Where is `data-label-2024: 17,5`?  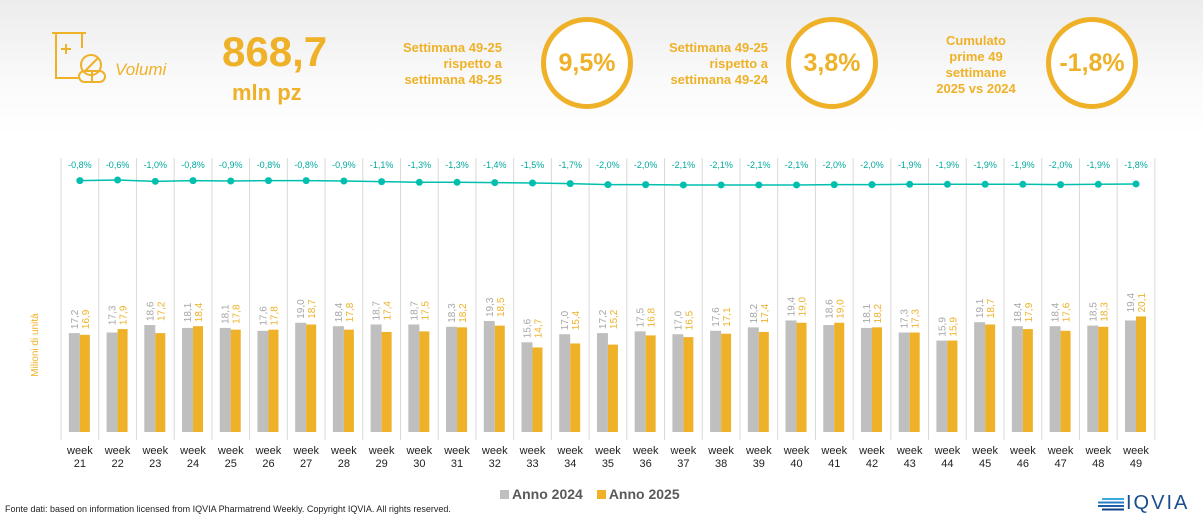 data-label-2024: 17,5 is located at coordinates (641, 317).